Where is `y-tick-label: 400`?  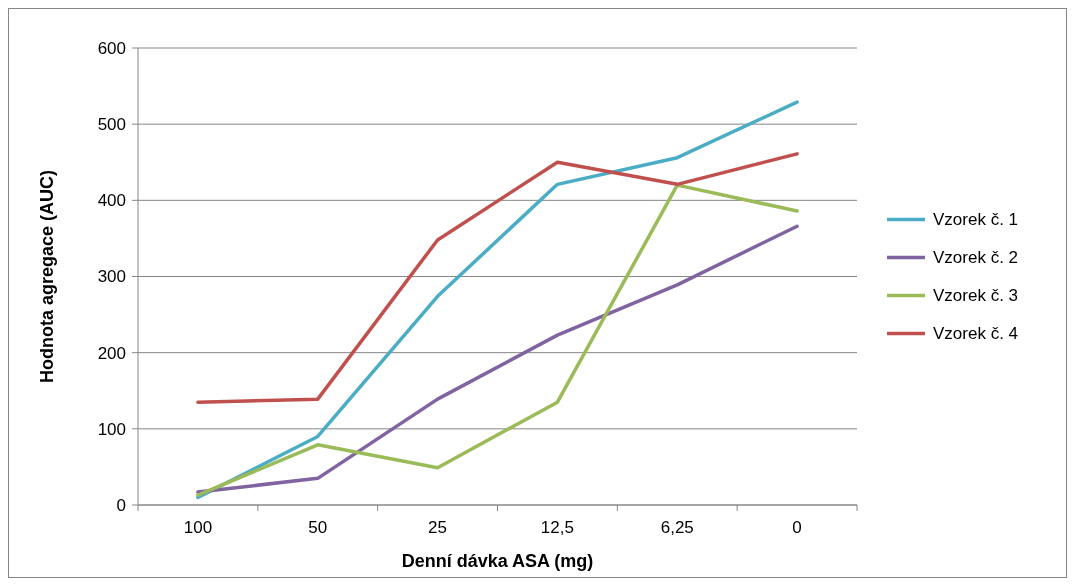 y-tick-label: 400 is located at coordinates (111, 201).